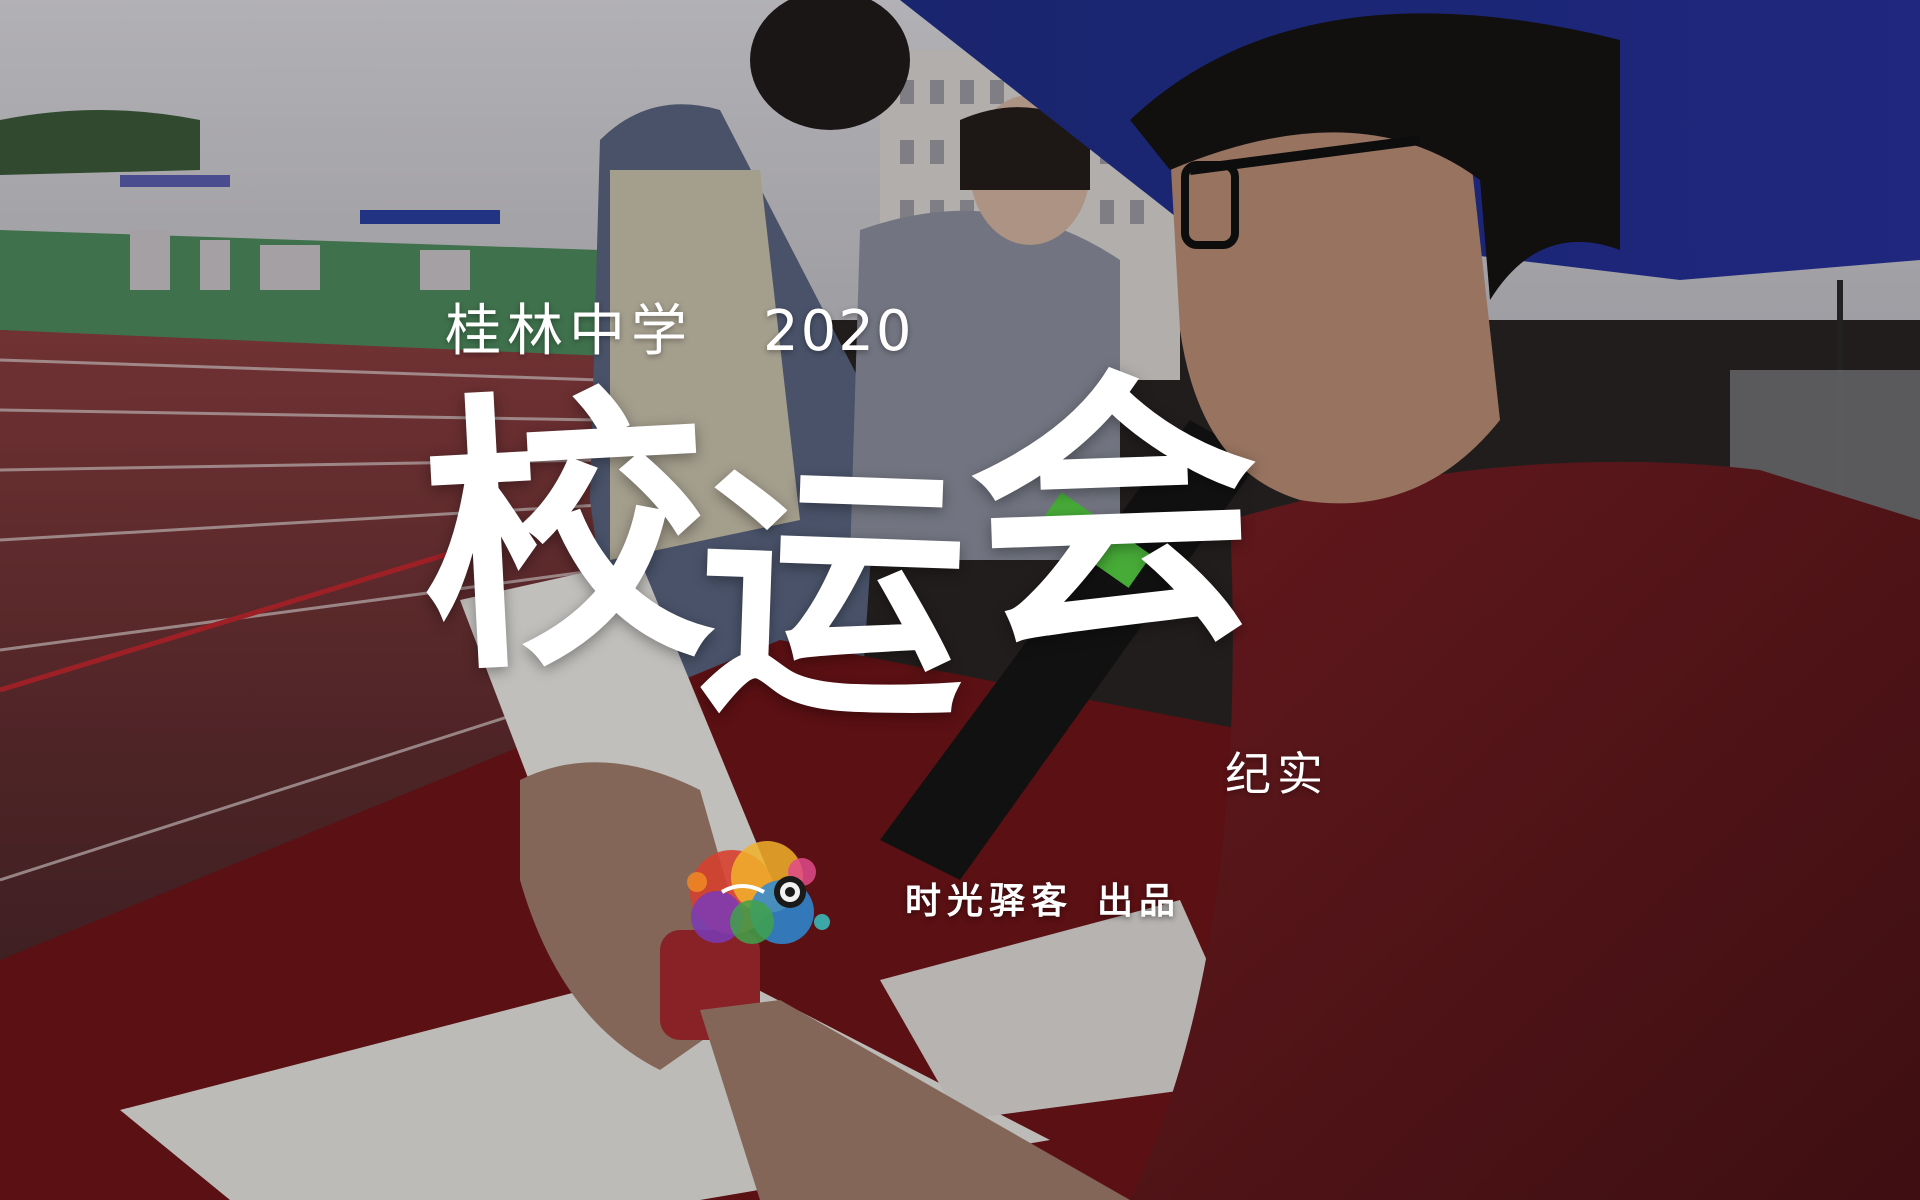 Image resolution: width=1920 pixels, height=1200 pixels. I want to click on arm, so click(915, 1100).